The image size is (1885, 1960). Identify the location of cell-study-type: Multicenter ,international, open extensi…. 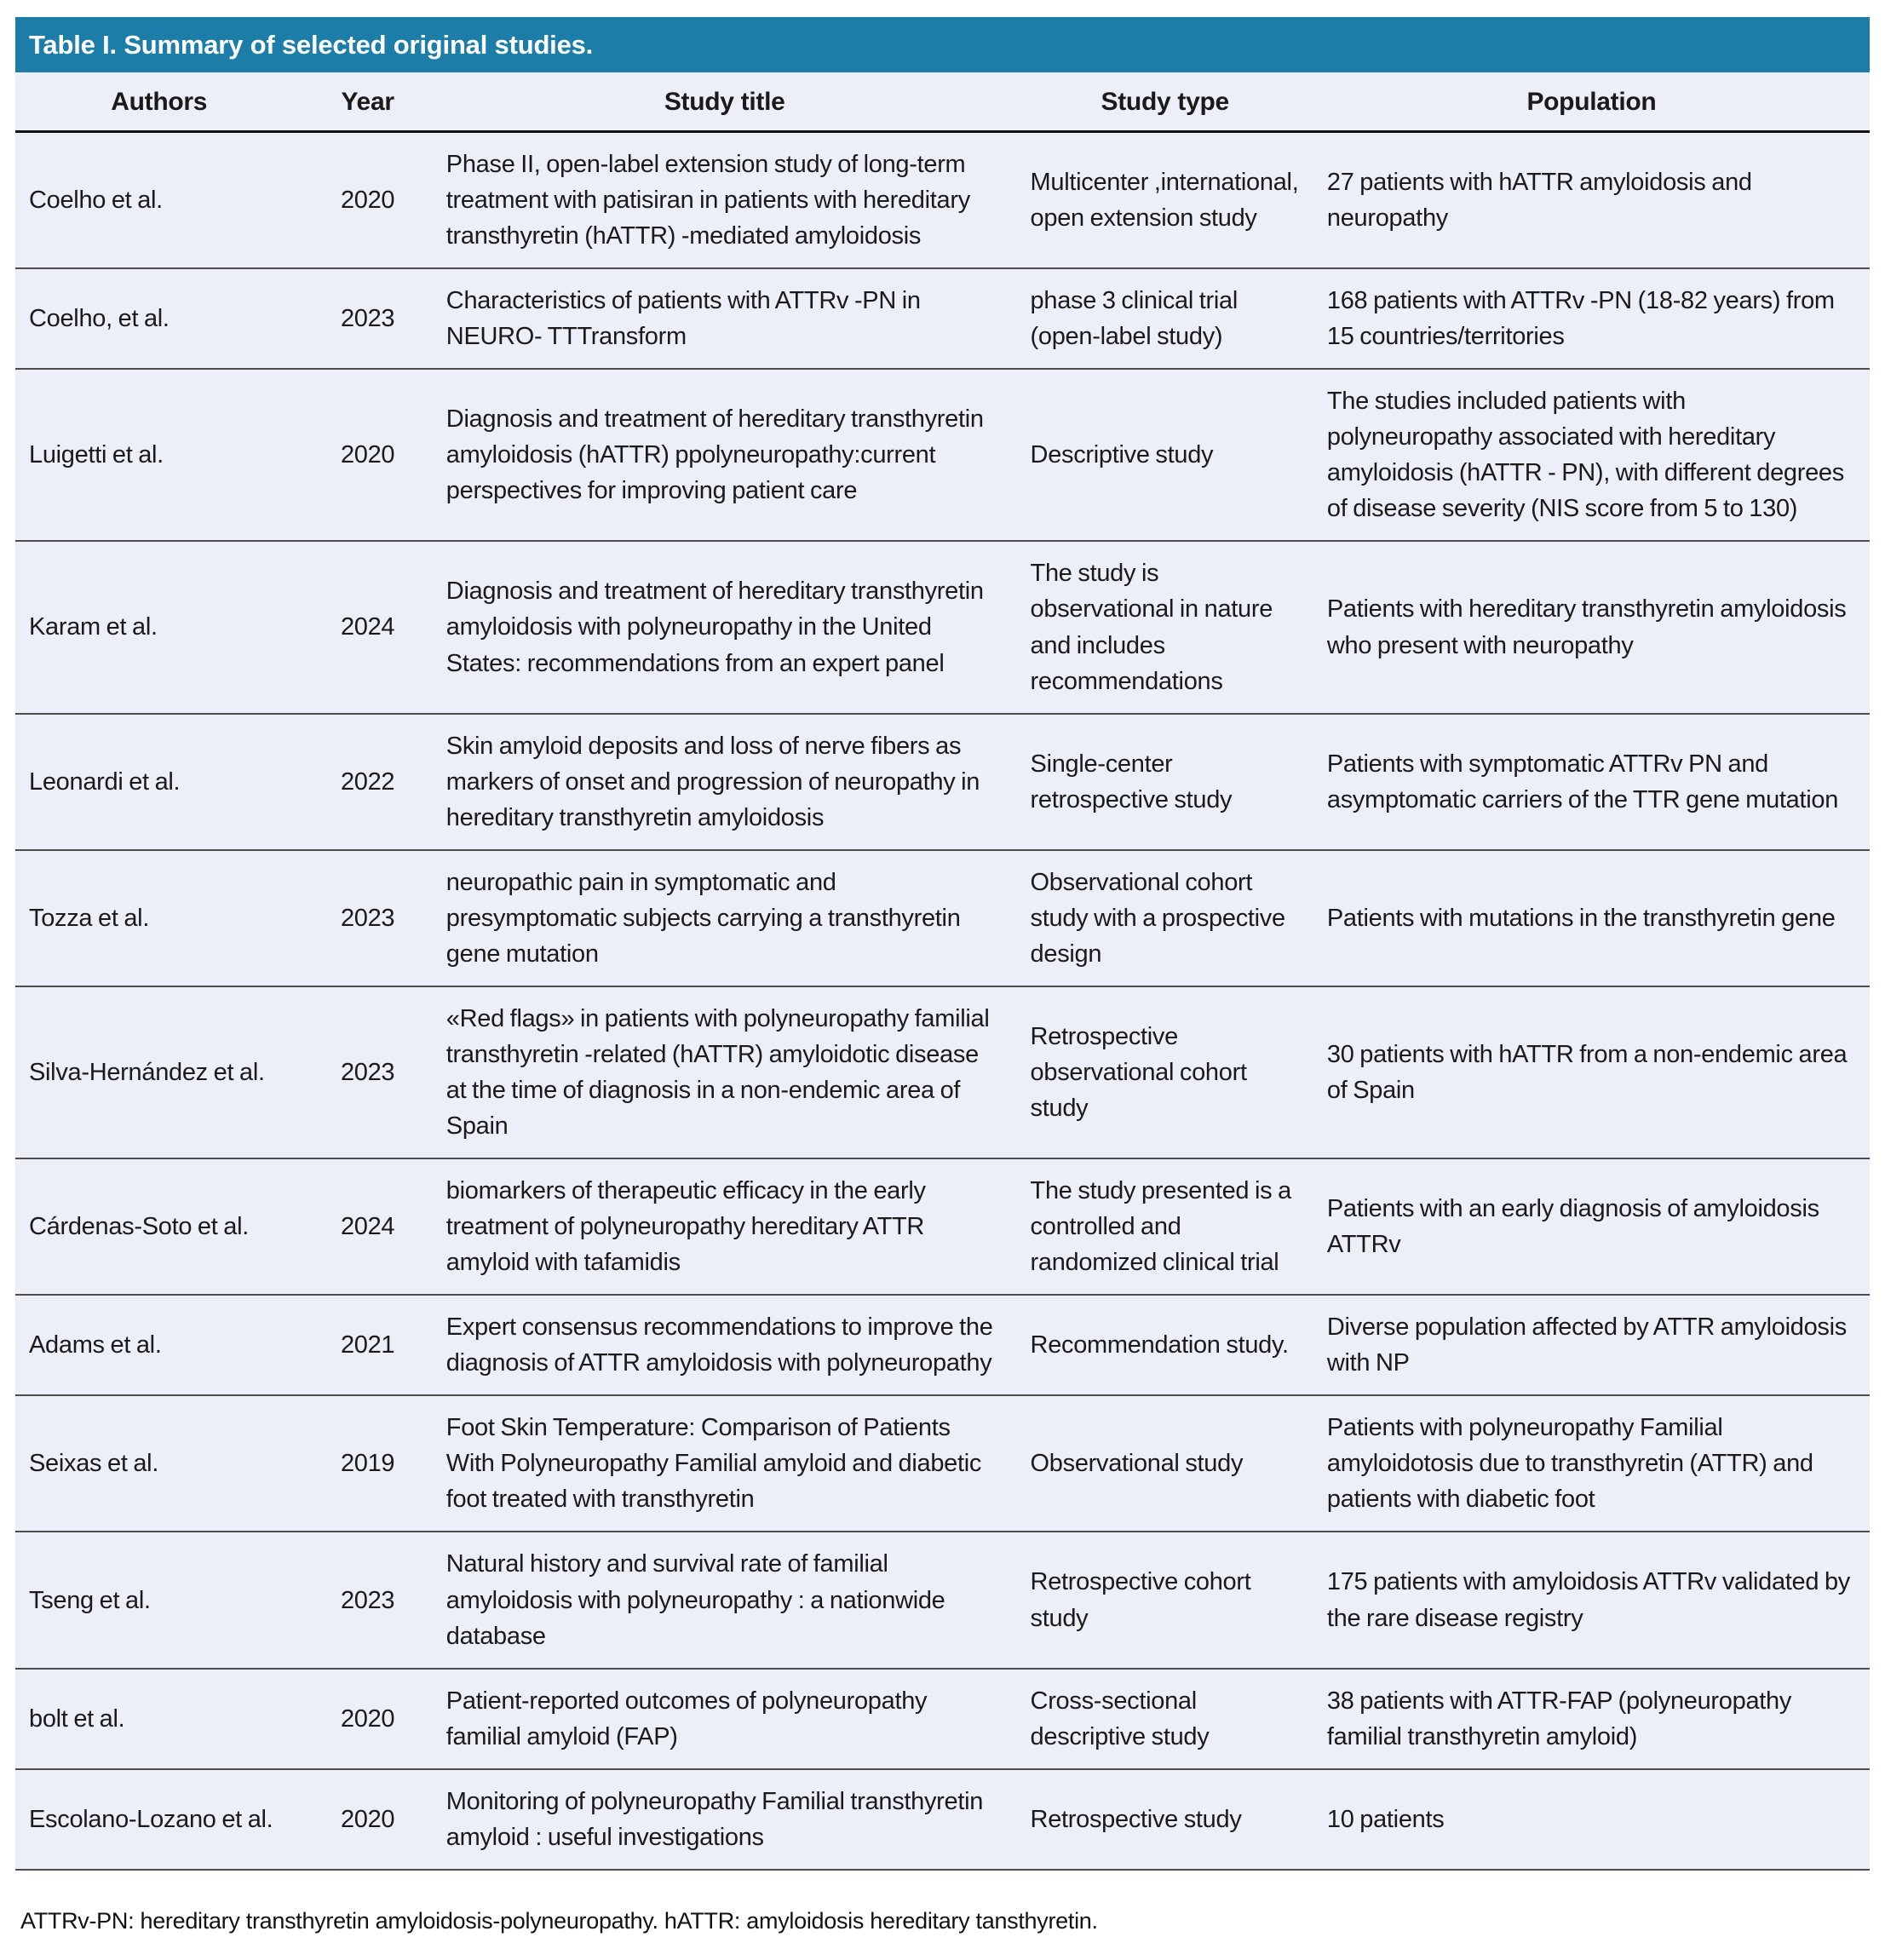
(1165, 201).